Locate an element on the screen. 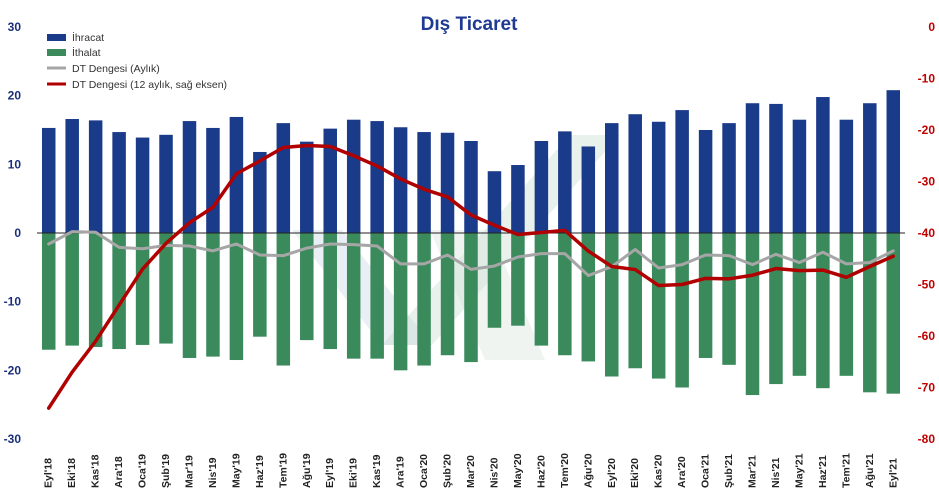 The image size is (939, 492). x-tick-label: Nis'21 is located at coordinates (776, 472).